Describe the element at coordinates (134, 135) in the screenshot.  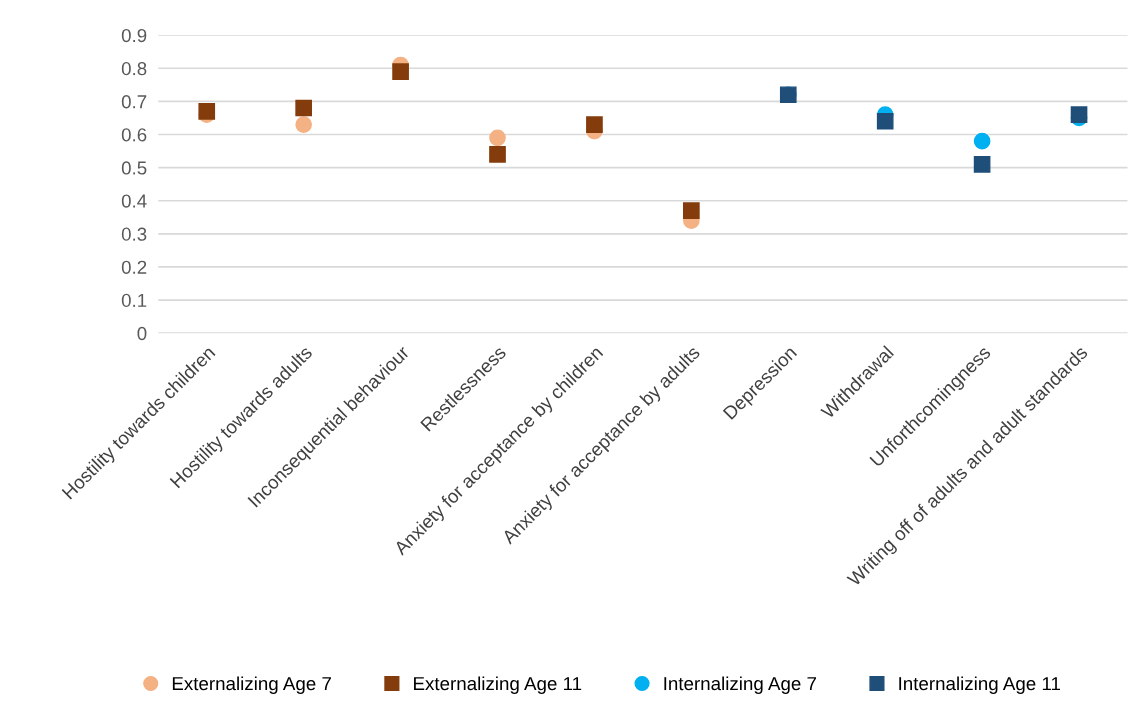
I see `y-tick-label: 0.6` at that location.